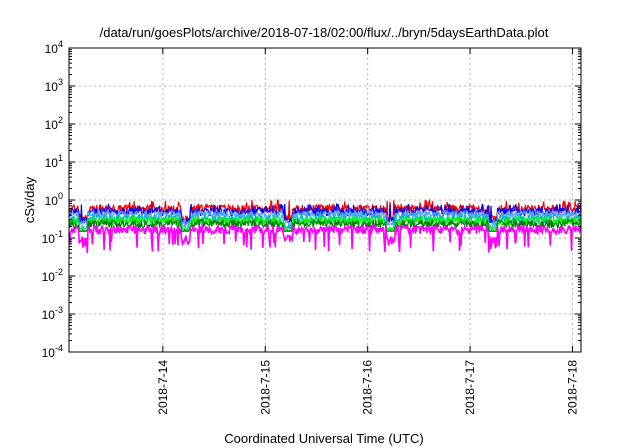 This screenshot has height=448, width=640. Describe the element at coordinates (572, 387) in the screenshot. I see `x-tick-label: 2018-7-18` at that location.